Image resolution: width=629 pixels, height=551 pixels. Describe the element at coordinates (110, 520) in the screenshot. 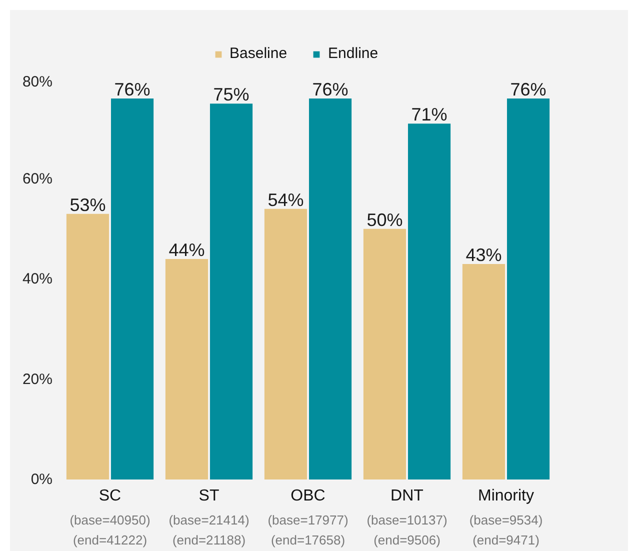

I see `text: (base=40950)` at that location.